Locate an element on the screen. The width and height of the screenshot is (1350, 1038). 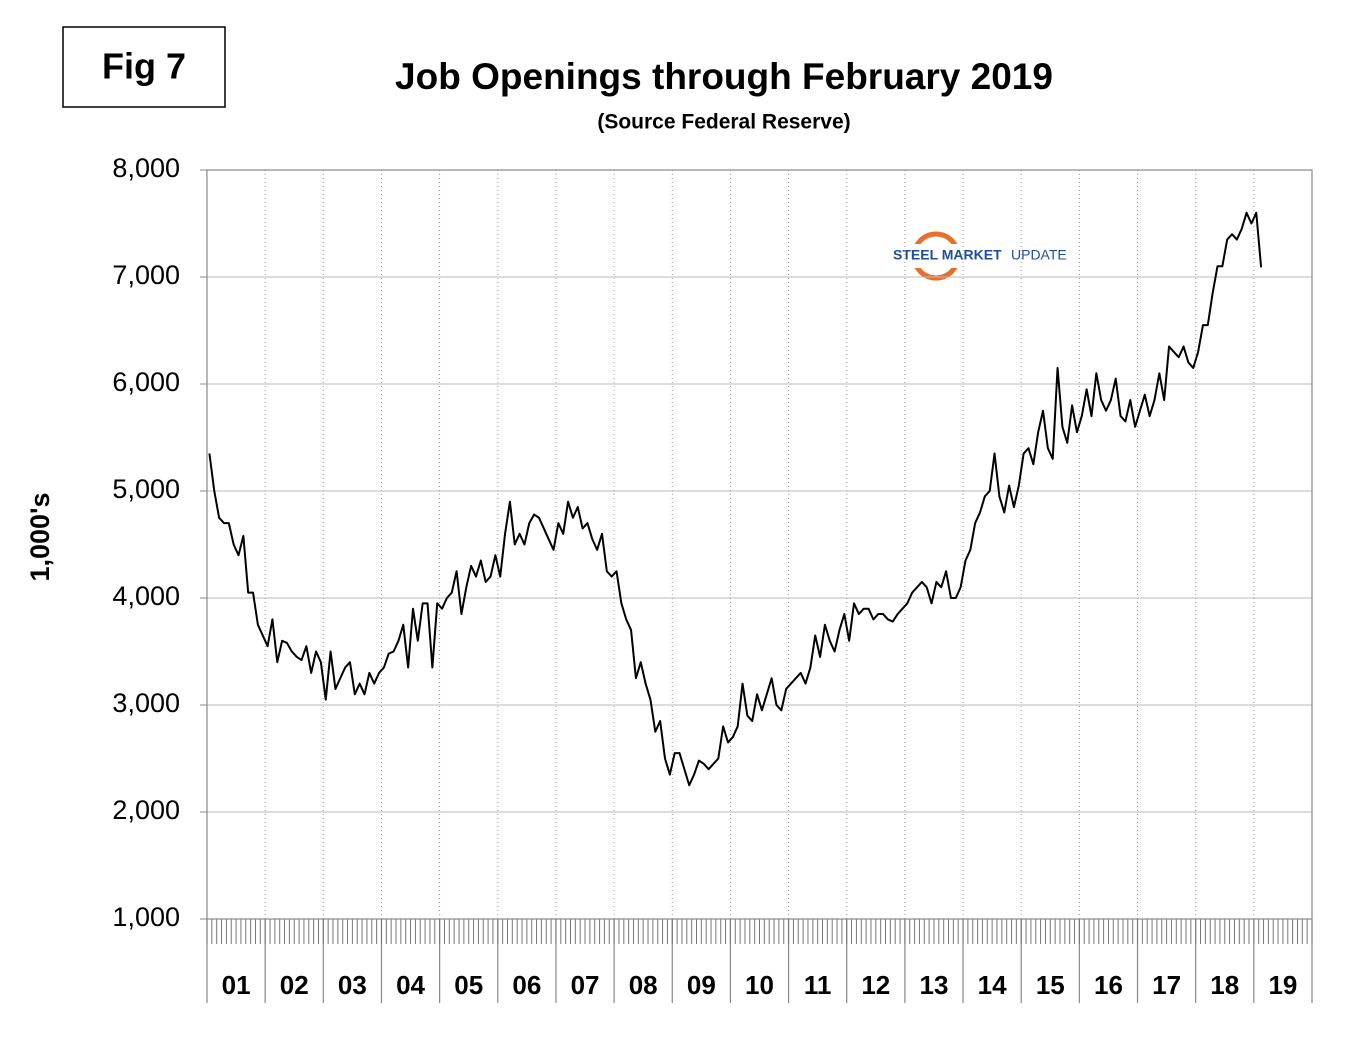
logo-text-light: UPDATE is located at coordinates (1039, 255).